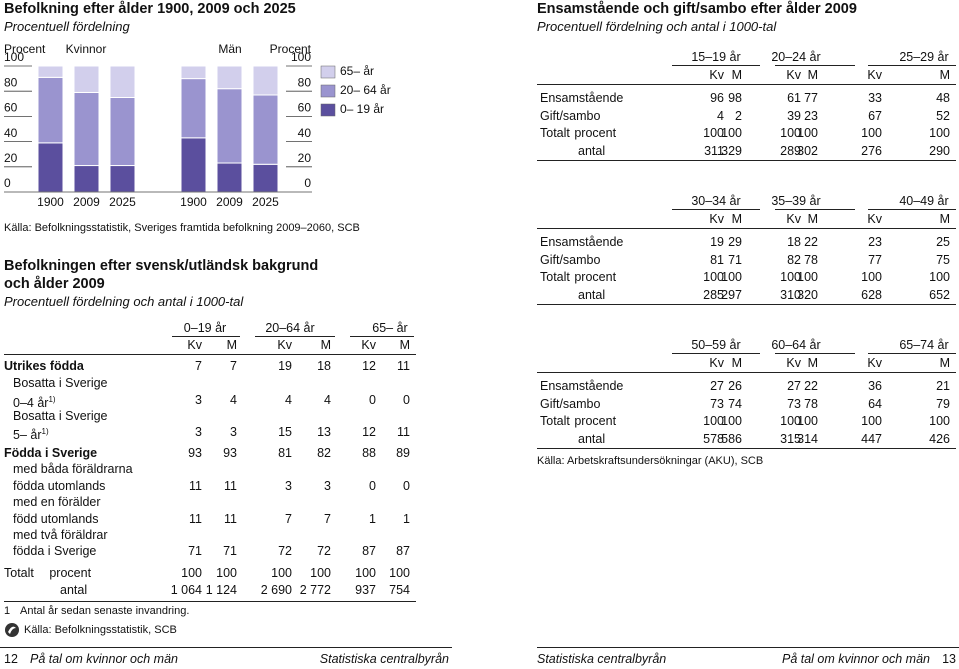 This screenshot has width=959, height=669. Describe the element at coordinates (285, 453) in the screenshot. I see `cell: 81` at that location.